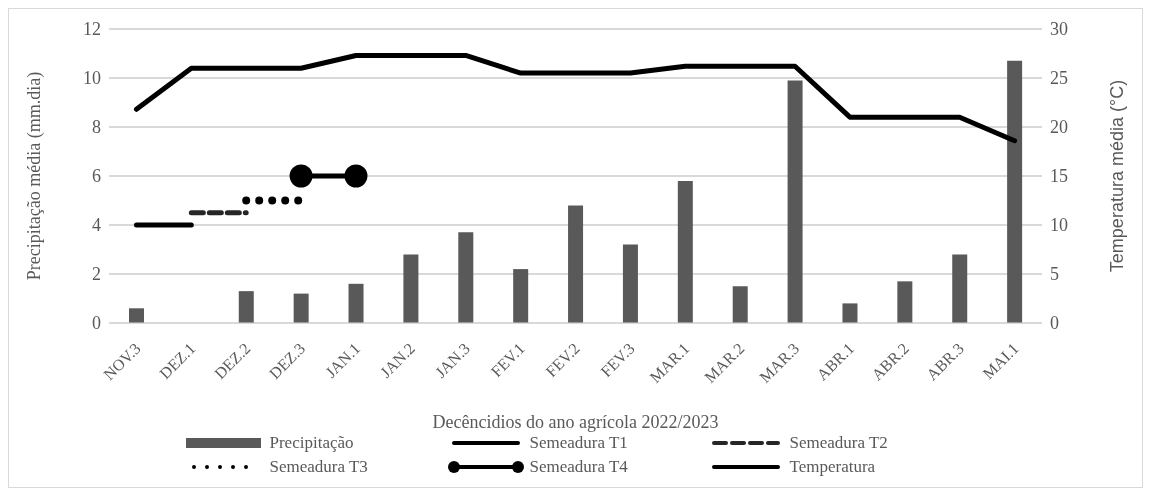 The width and height of the screenshot is (1151, 497). What do you see at coordinates (578, 443) in the screenshot?
I see `legend-label: Semeadura T1` at bounding box center [578, 443].